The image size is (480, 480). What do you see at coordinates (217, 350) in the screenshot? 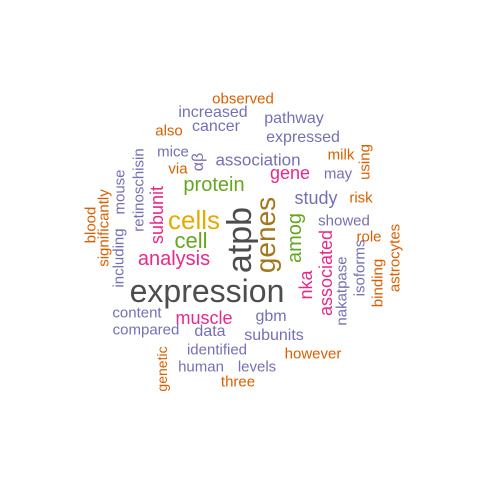
I see `word: identified` at bounding box center [217, 350].